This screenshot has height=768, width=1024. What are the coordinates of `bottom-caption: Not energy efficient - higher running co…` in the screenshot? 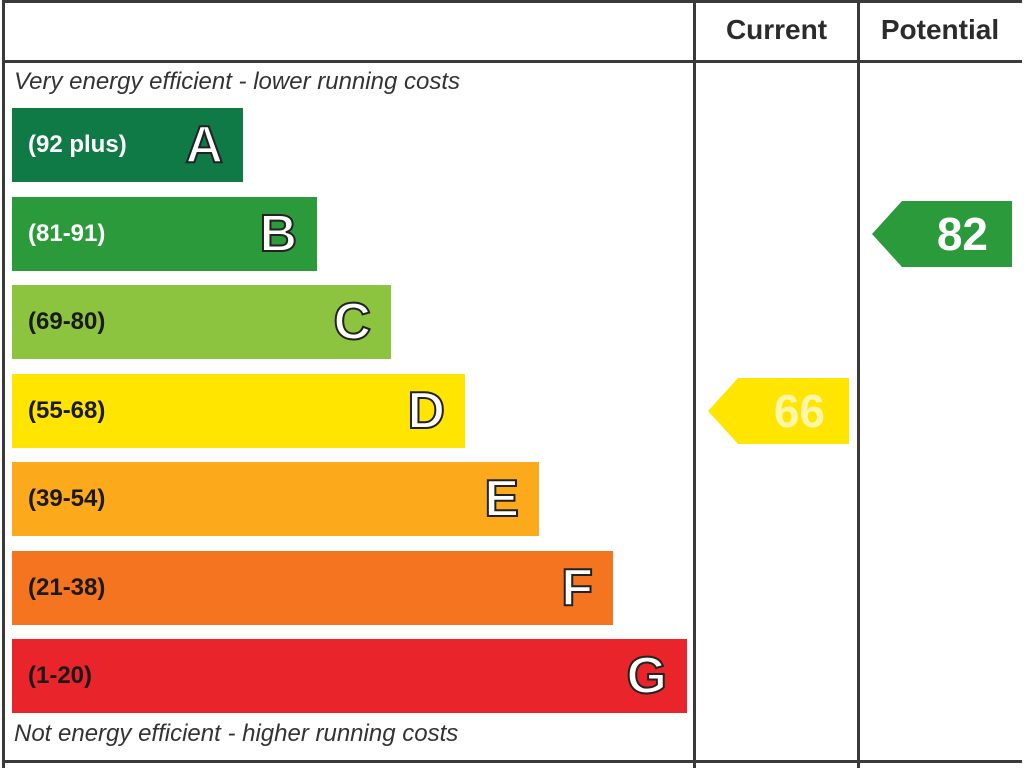 It's located at (236, 733).